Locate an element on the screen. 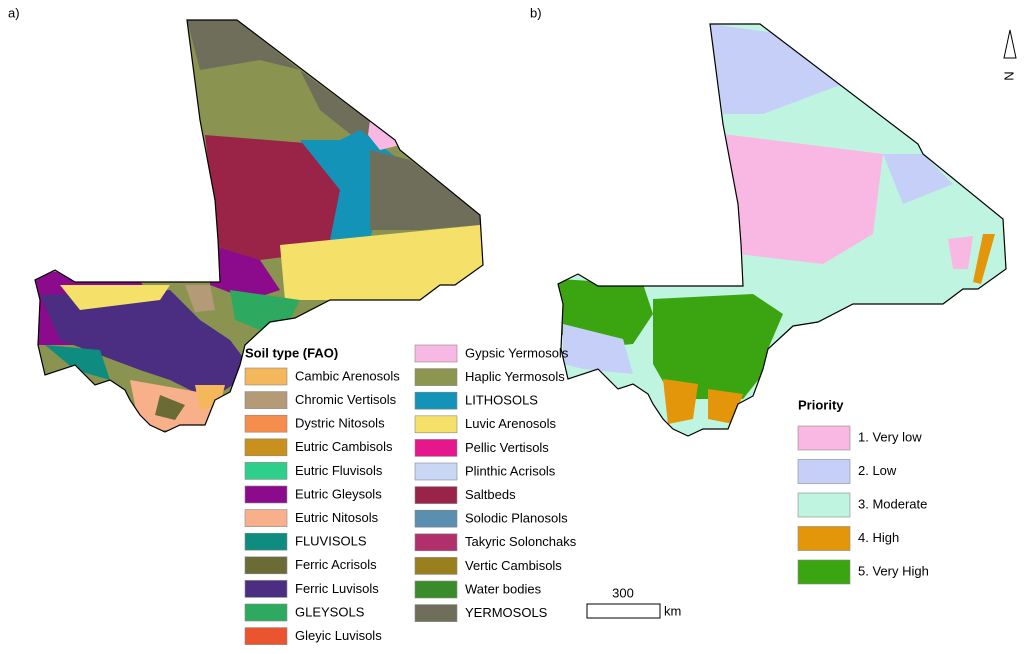  legend-label: Vertic Cambisols is located at coordinates (513, 565).